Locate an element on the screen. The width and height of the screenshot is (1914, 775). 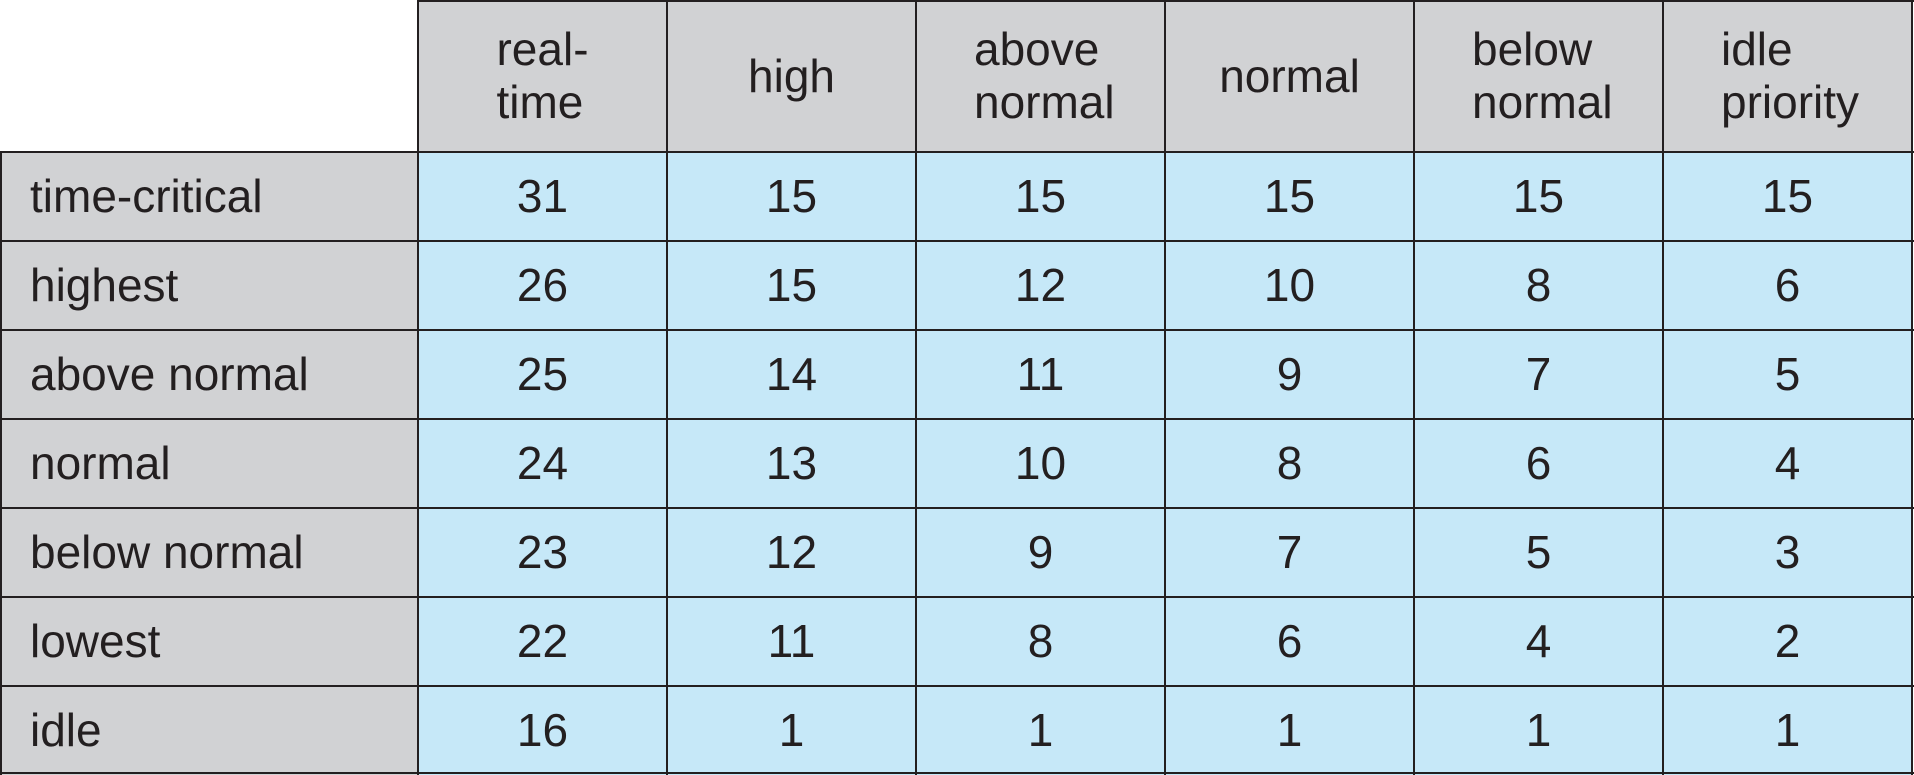
row-header-text: normal is located at coordinates (100, 463).